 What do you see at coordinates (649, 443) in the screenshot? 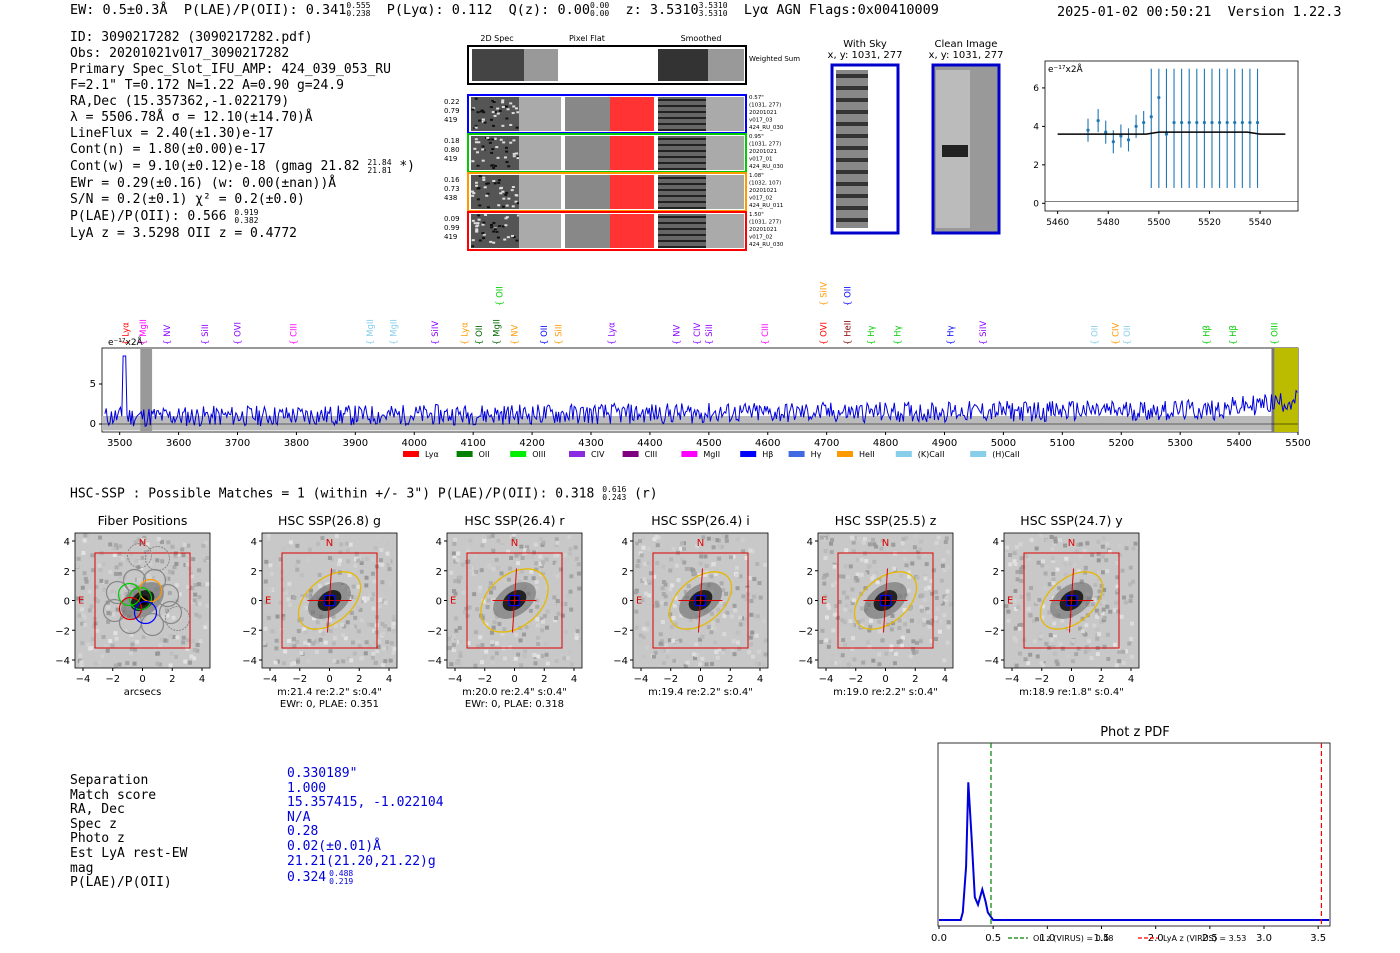
I see `spectrum-xtick: 4400` at bounding box center [649, 443].